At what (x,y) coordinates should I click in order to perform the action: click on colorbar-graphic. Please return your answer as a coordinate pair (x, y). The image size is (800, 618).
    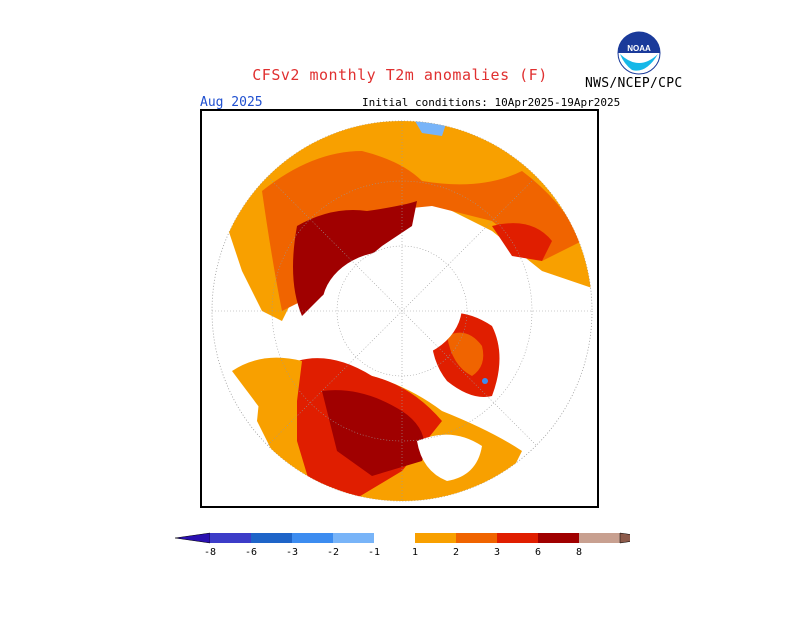
    Looking at the image, I should click on (415, 538).